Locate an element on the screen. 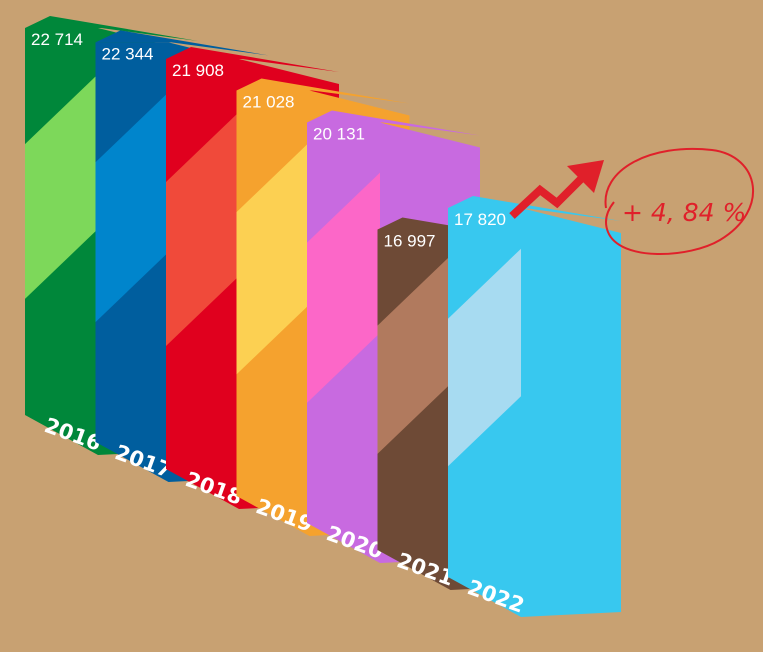 The height and width of the screenshot is (652, 763). trend-arrow-line is located at coordinates (551, 193).